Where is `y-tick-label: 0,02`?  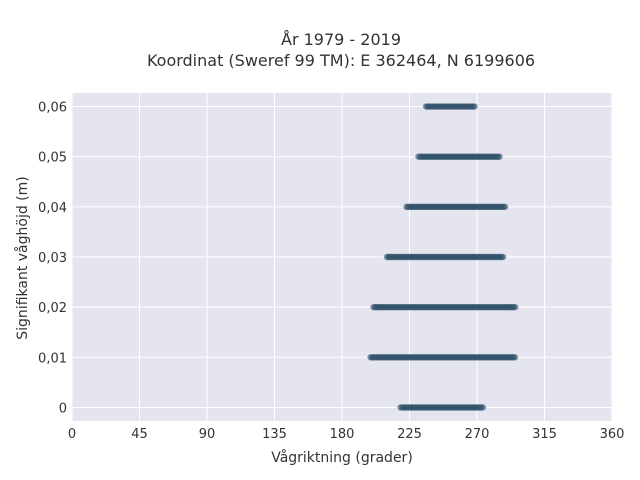
y-tick-label: 0,02 is located at coordinates (52, 308).